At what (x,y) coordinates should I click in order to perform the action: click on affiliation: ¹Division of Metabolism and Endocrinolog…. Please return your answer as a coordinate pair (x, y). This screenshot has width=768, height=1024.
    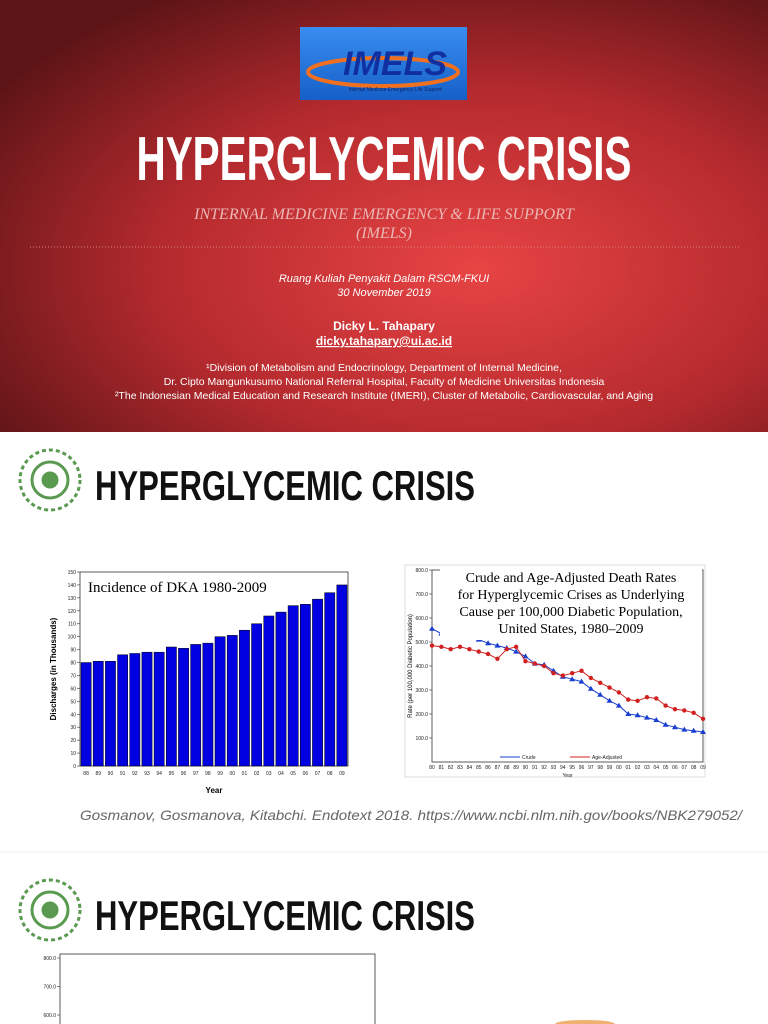
    Looking at the image, I should click on (384, 368).